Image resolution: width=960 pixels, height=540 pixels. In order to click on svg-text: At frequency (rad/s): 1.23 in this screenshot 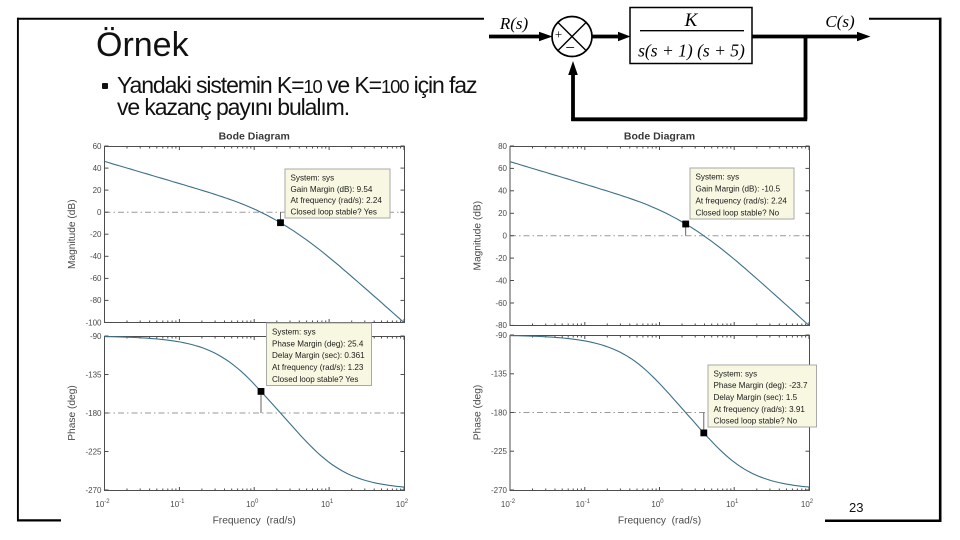, I will do `click(318, 367)`.